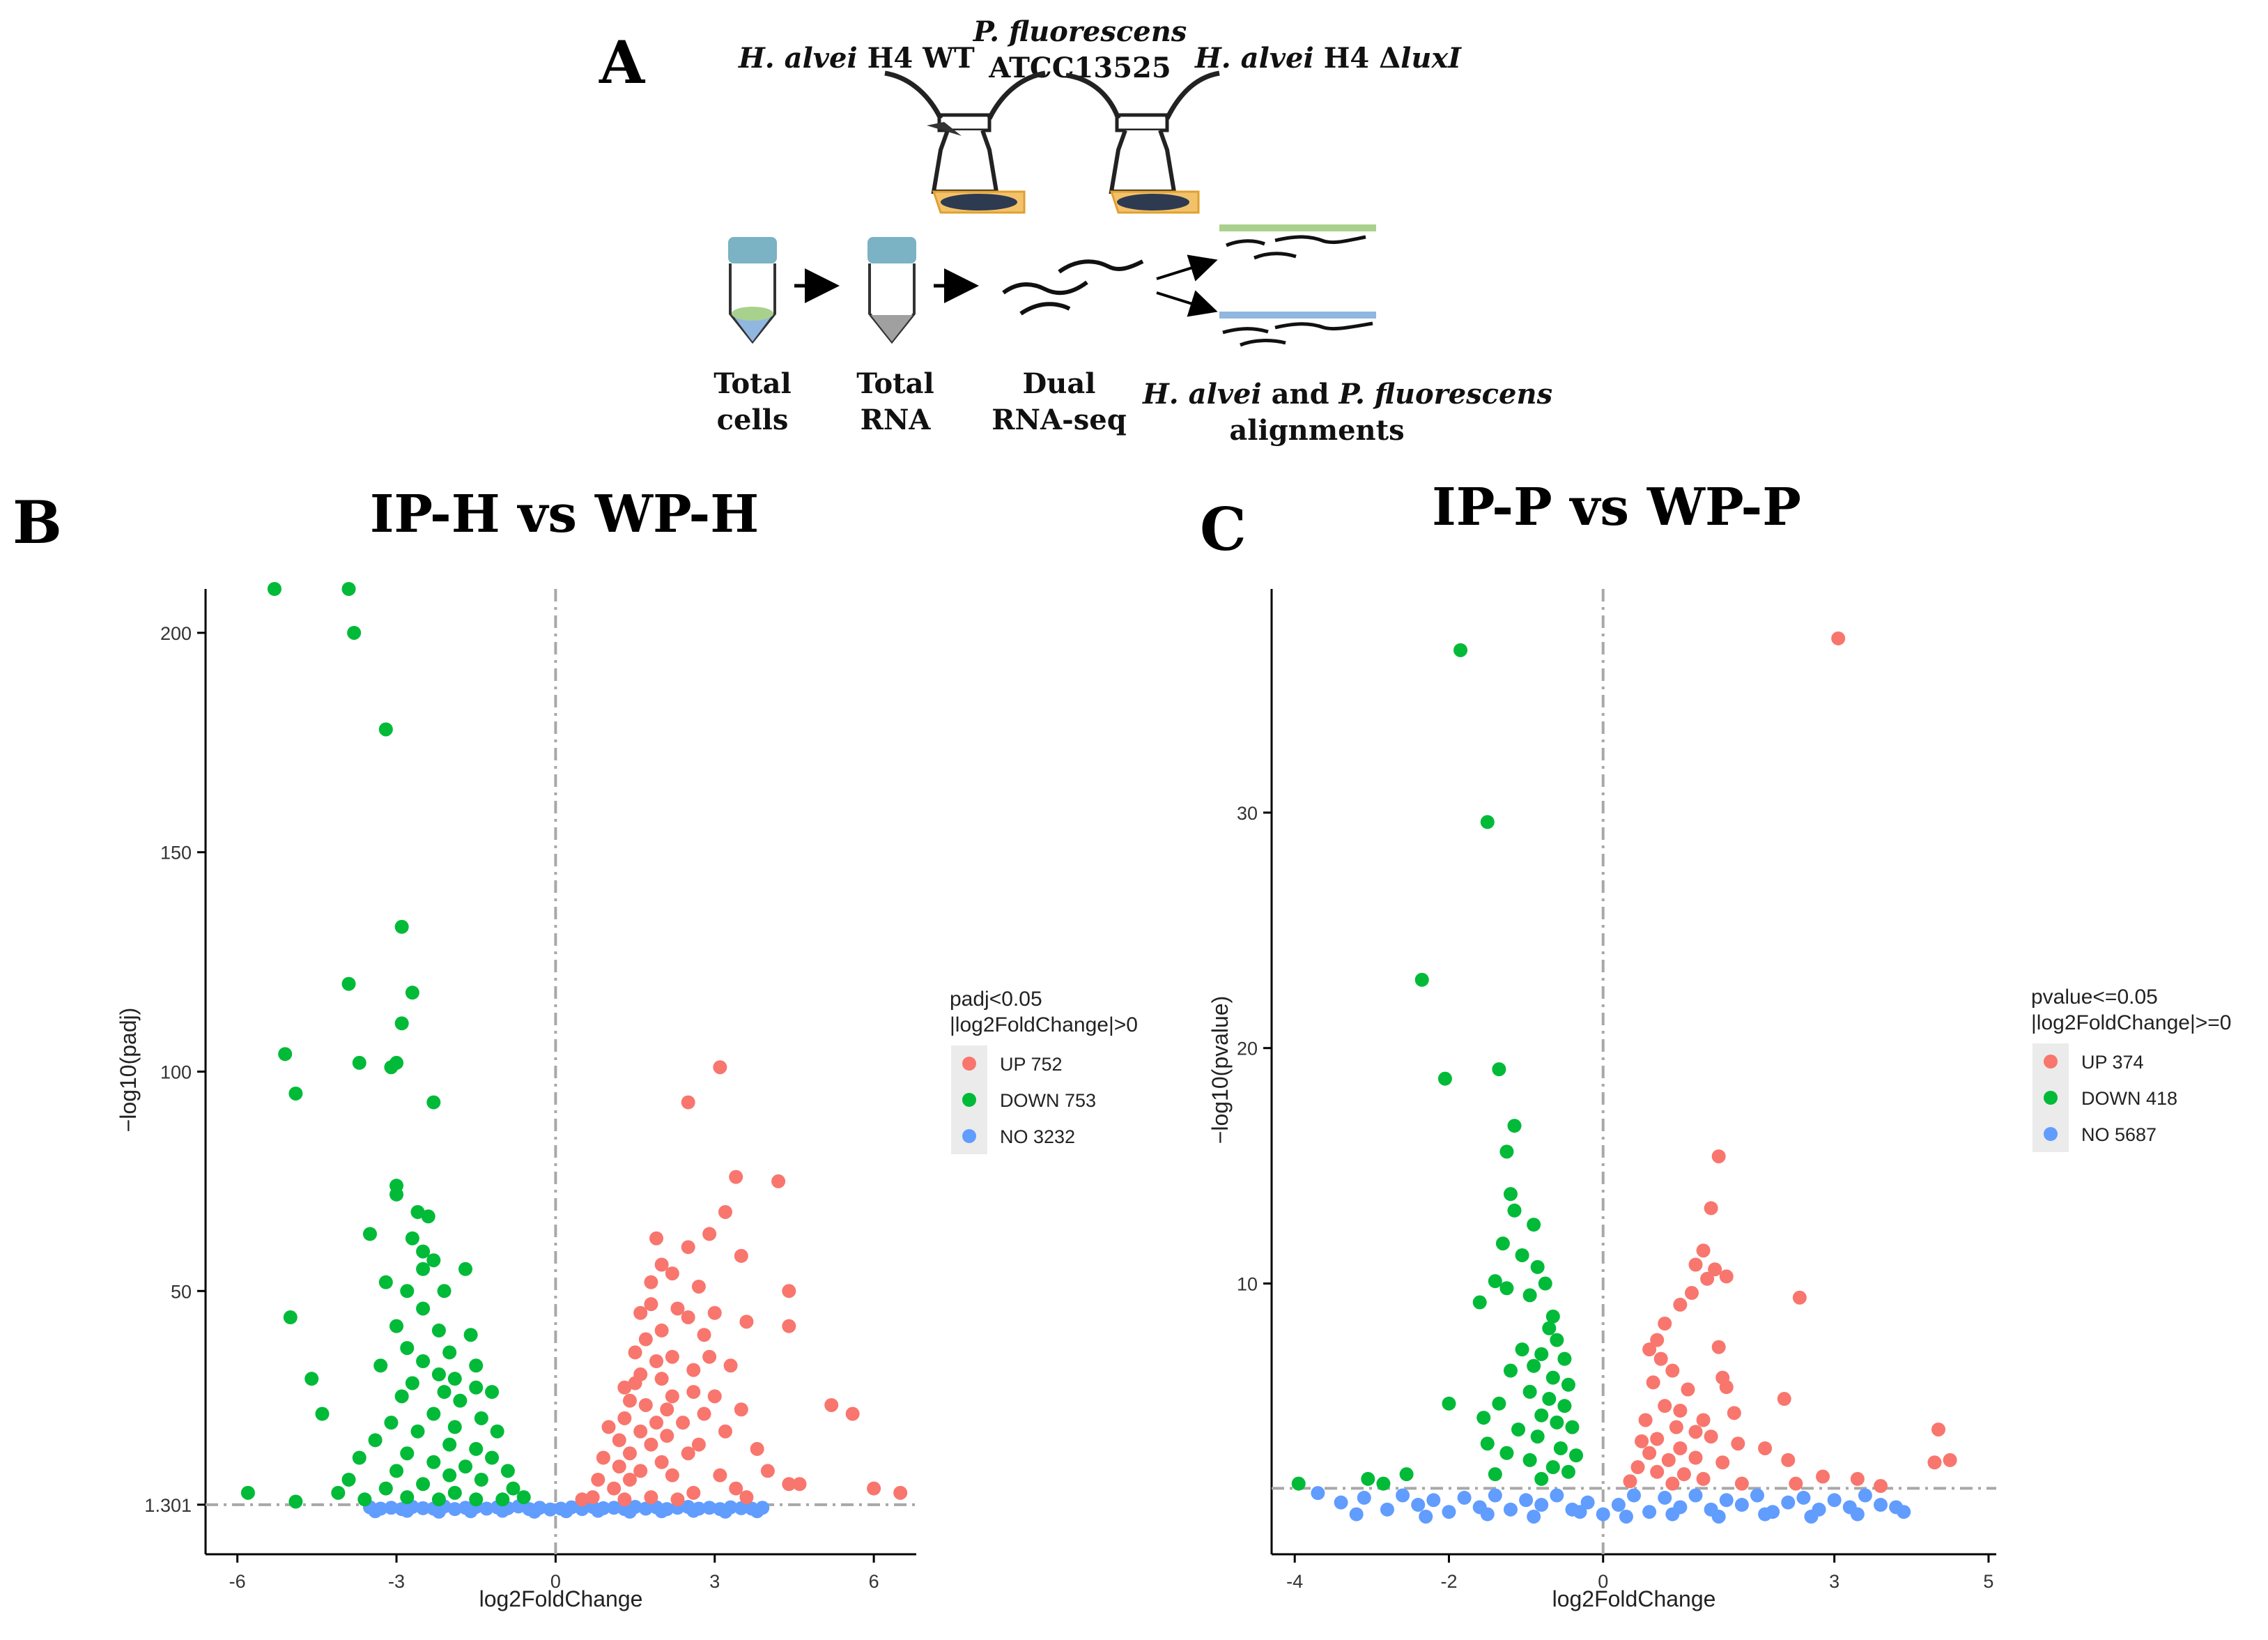  Describe the element at coordinates (1220, 1070) in the screenshot. I see `y-axis-label-c: −log10(pvalue)` at that location.